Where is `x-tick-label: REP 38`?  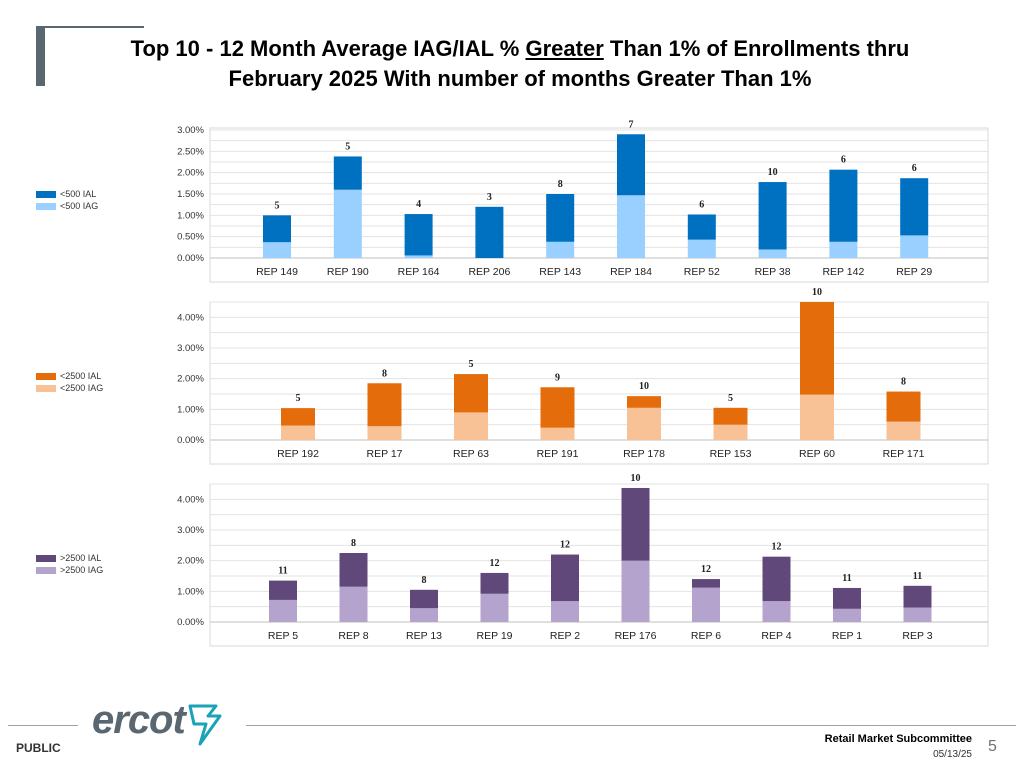 x-tick-label: REP 38 is located at coordinates (773, 272).